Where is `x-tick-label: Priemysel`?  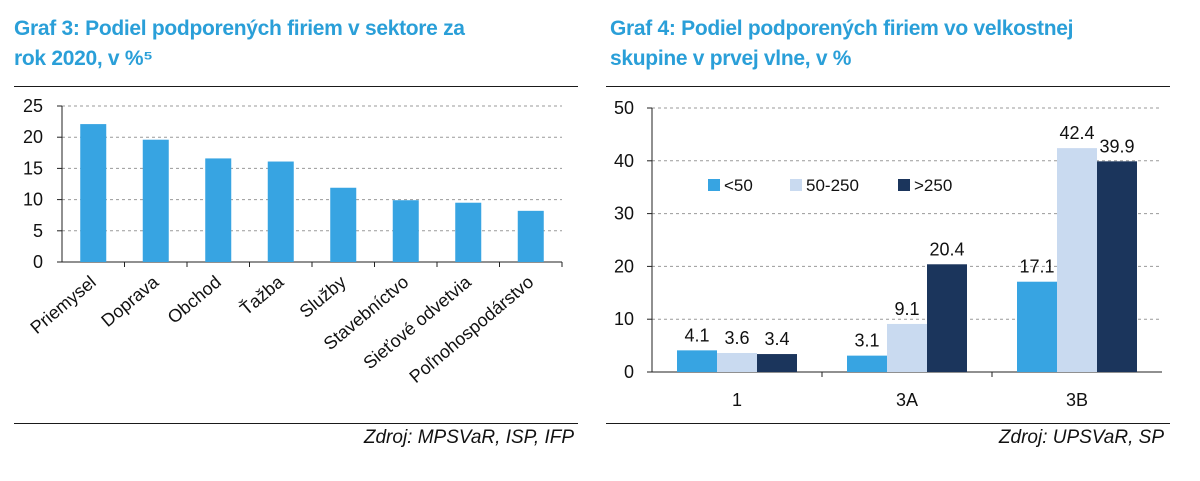 x-tick-label: Priemysel is located at coordinates (62, 305).